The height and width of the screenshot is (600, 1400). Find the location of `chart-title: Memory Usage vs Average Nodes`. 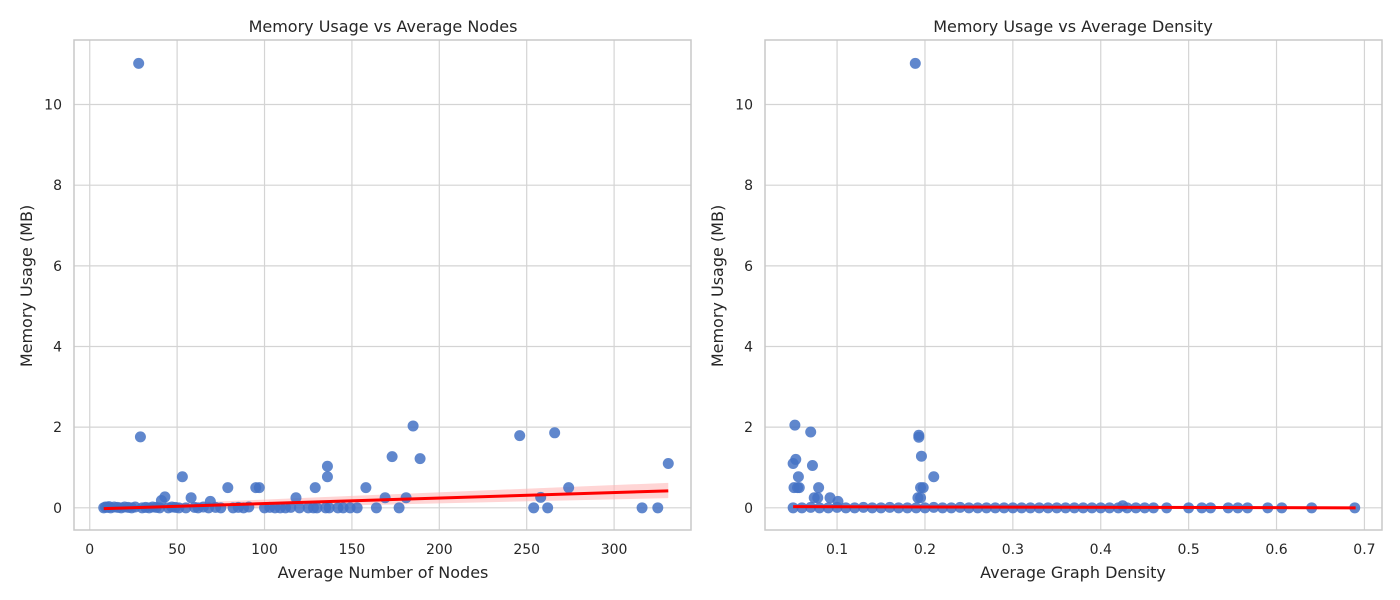

chart-title: Memory Usage vs Average Nodes is located at coordinates (383, 26).